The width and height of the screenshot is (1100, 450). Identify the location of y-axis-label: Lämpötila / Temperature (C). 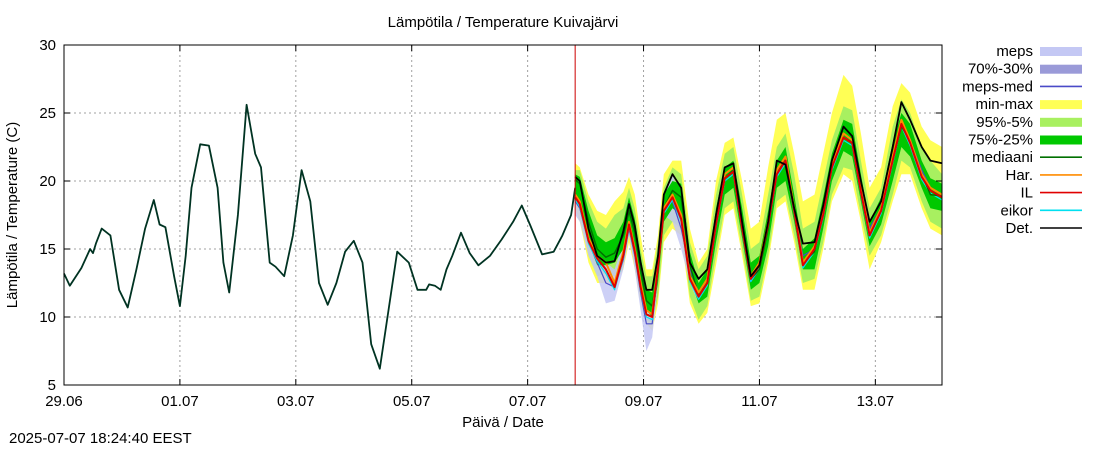
(12, 215).